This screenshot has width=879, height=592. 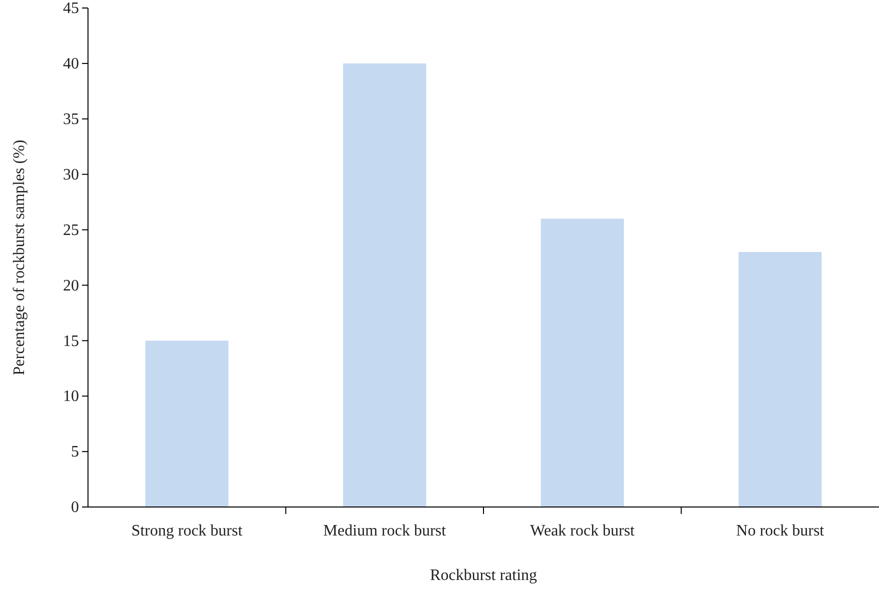 What do you see at coordinates (71, 175) in the screenshot?
I see `y-tick-label: 30` at bounding box center [71, 175].